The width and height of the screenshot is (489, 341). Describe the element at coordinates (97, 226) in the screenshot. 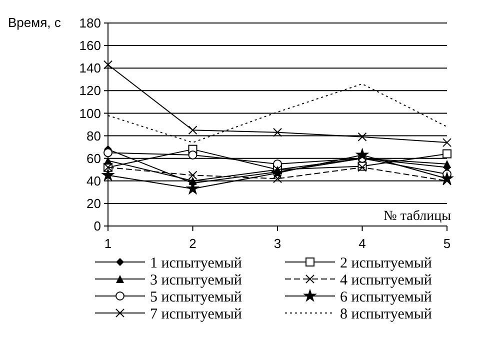

I see `y-tick-label: 0` at that location.